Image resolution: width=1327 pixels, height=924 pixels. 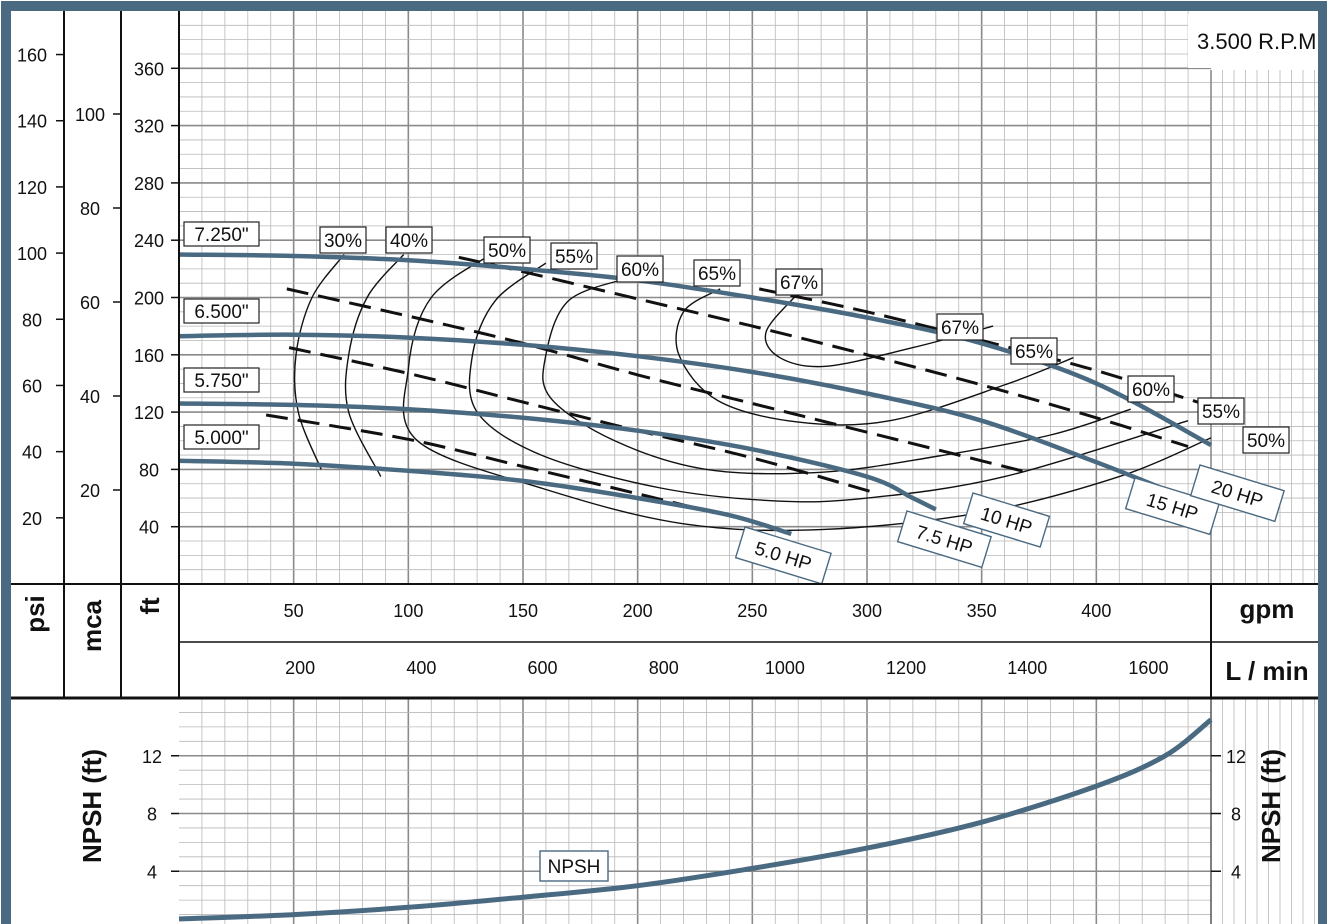 I want to click on efficiency-label-end-text: 50%, so click(x=1266, y=441).